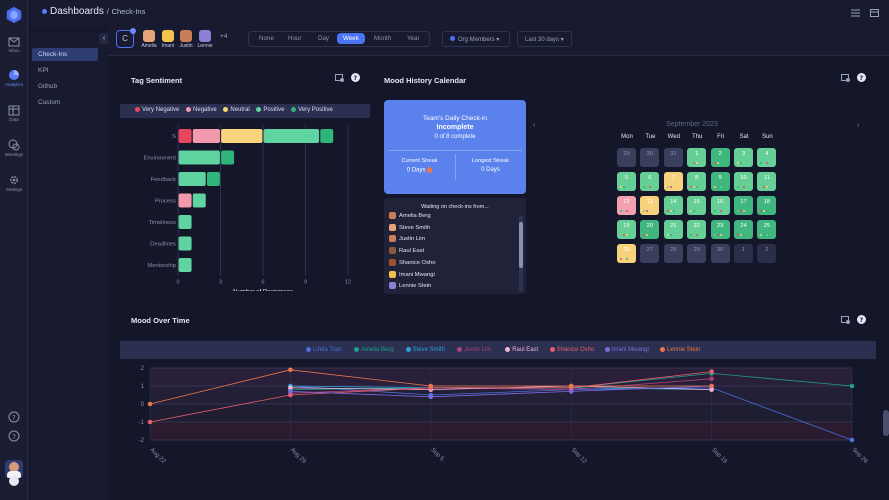 This screenshot has height=500, width=889. Describe the element at coordinates (711, 379) in the screenshot. I see `point-justin-lim` at that location.